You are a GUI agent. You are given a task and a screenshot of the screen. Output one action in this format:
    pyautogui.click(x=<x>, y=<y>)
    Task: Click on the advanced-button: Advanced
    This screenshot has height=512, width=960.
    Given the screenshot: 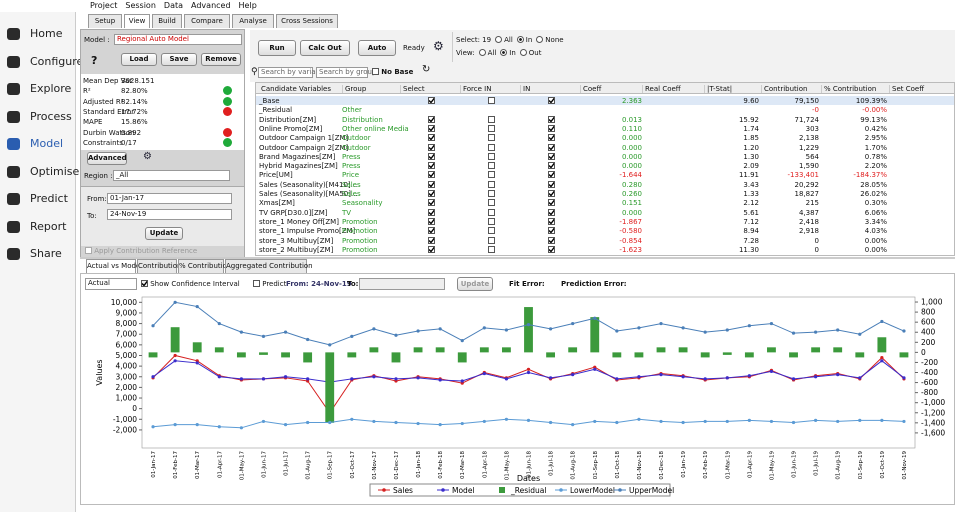 What is the action you would take?
    pyautogui.click(x=107, y=158)
    